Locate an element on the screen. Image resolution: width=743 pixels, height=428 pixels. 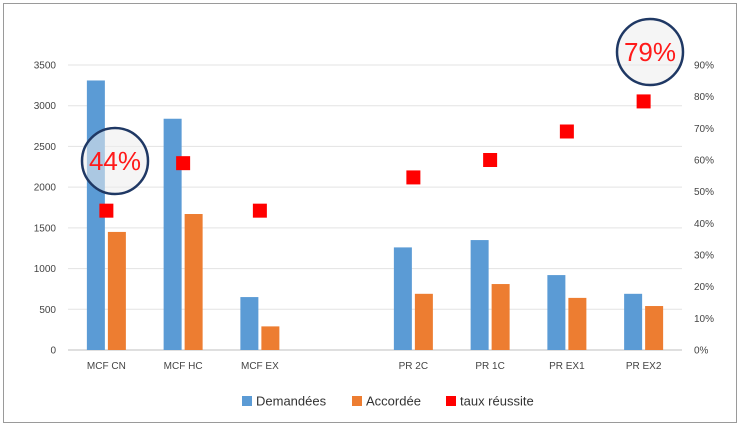
callout-label: 44% is located at coordinates (115, 161).